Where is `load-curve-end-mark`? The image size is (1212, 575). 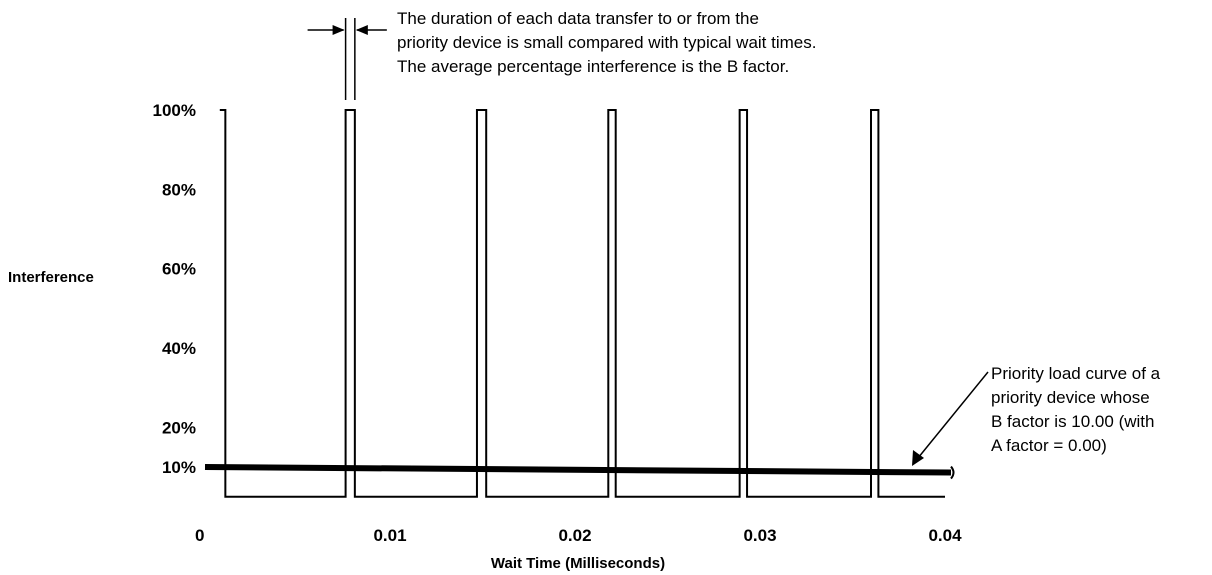
load-curve-end-mark is located at coordinates (952, 472).